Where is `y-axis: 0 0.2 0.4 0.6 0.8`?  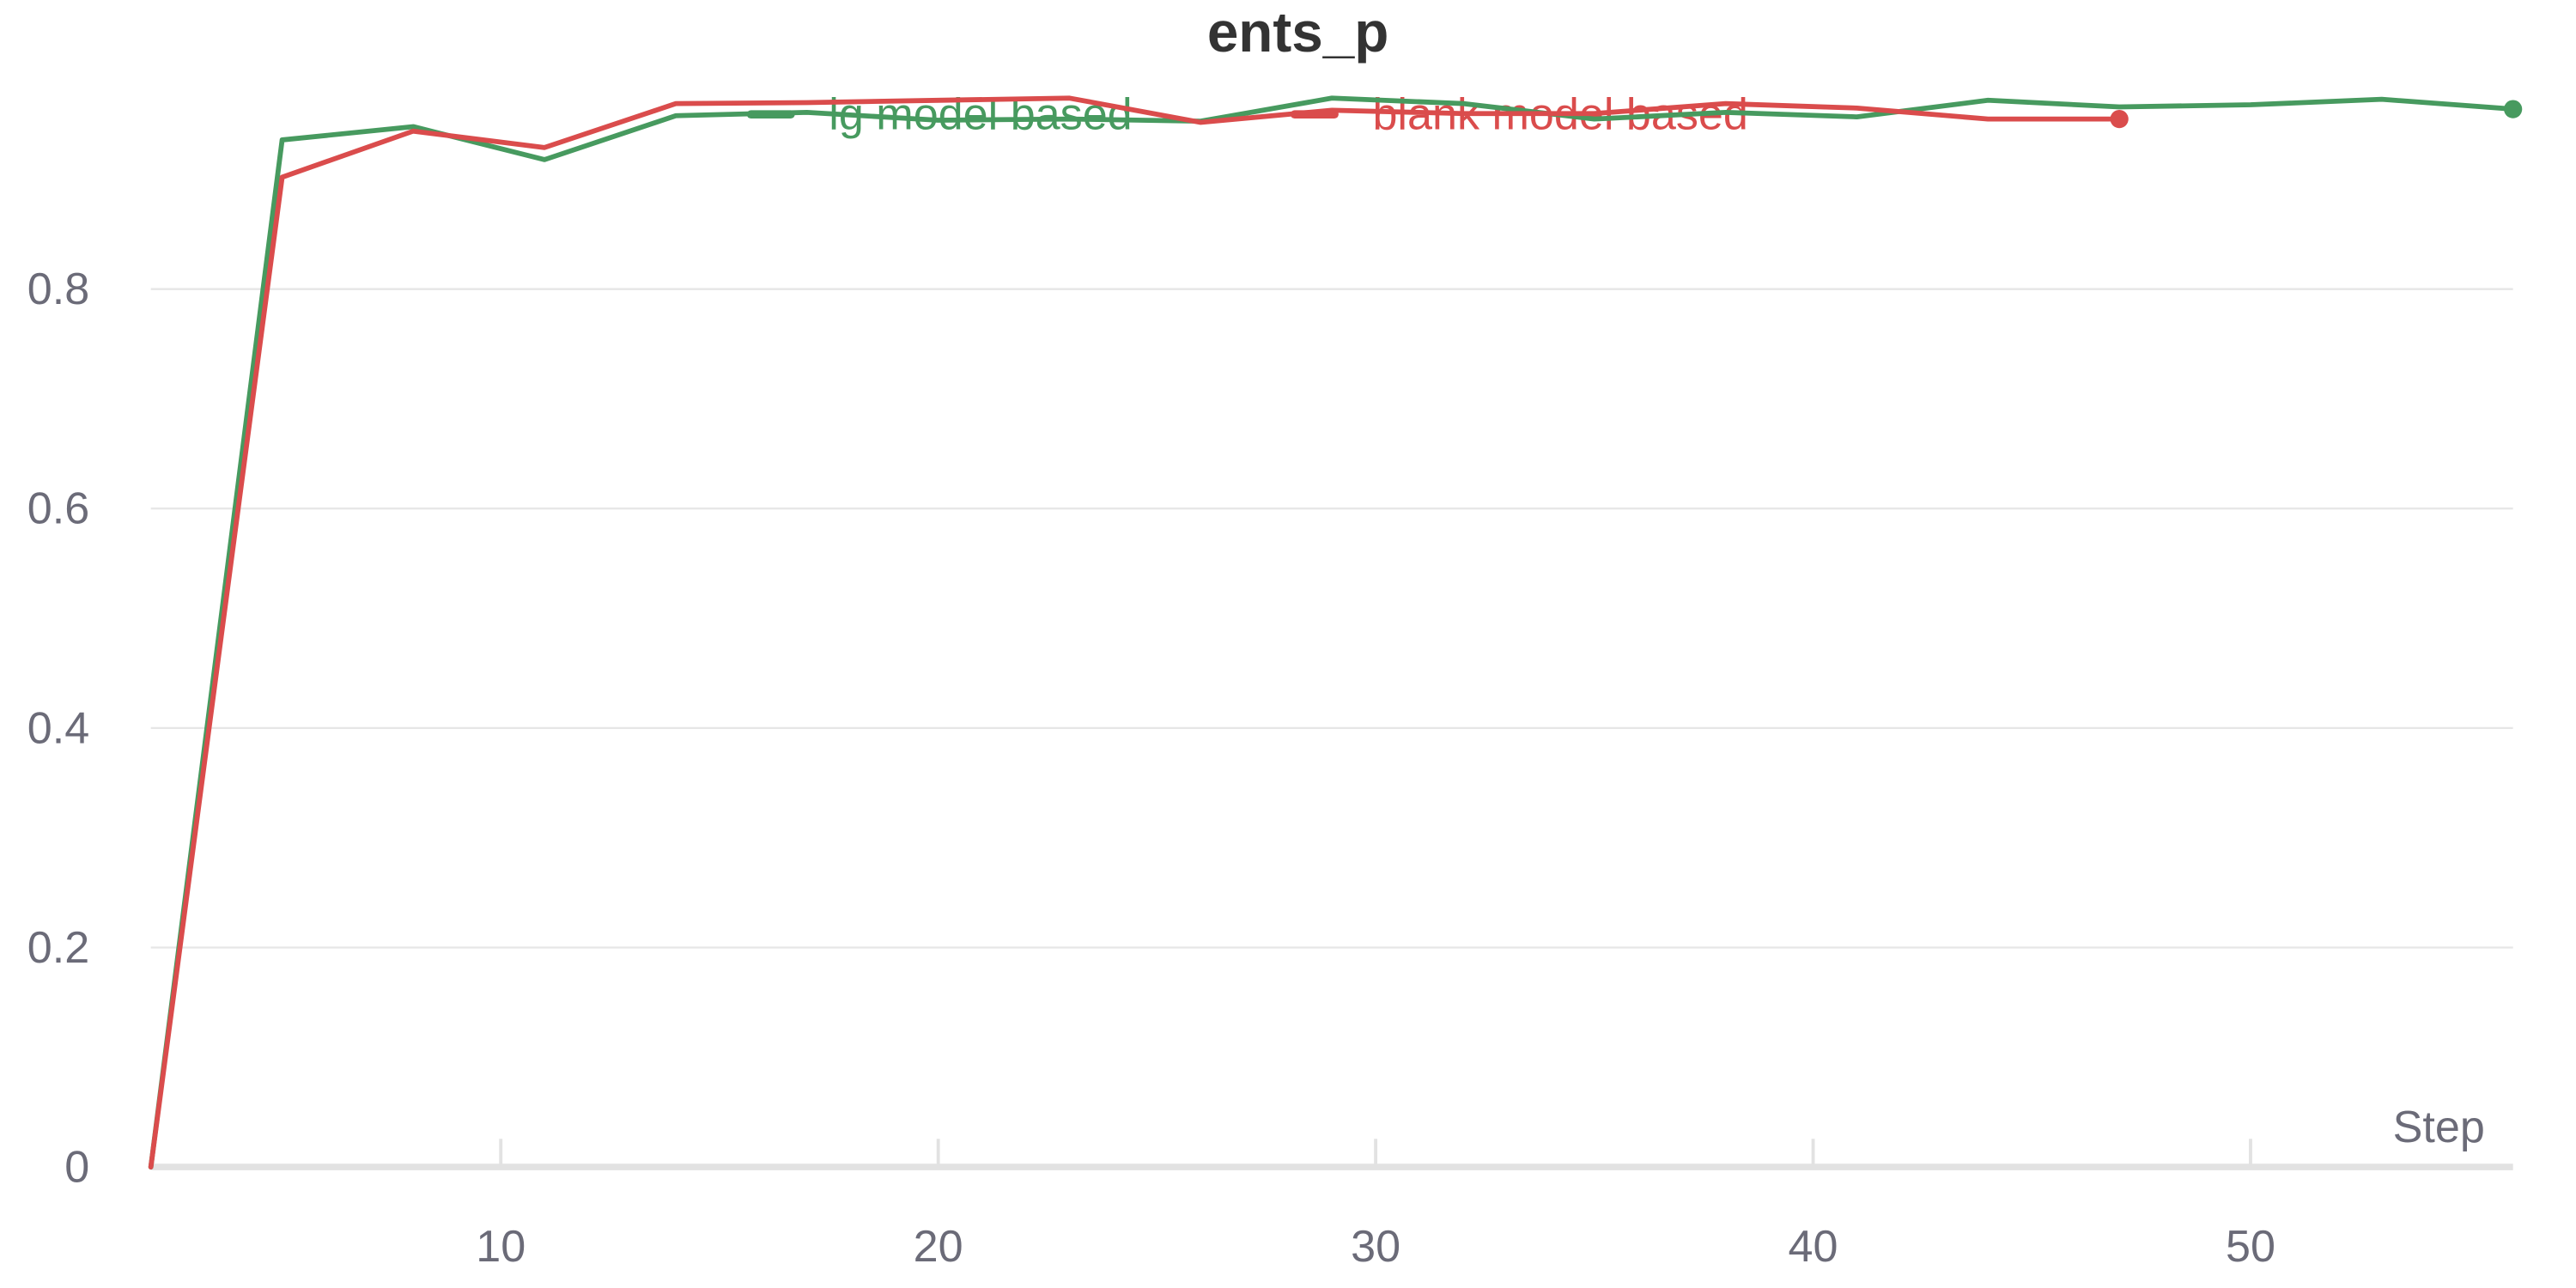 y-axis: 0 0.2 0.4 0.6 0.8 is located at coordinates (58, 728).